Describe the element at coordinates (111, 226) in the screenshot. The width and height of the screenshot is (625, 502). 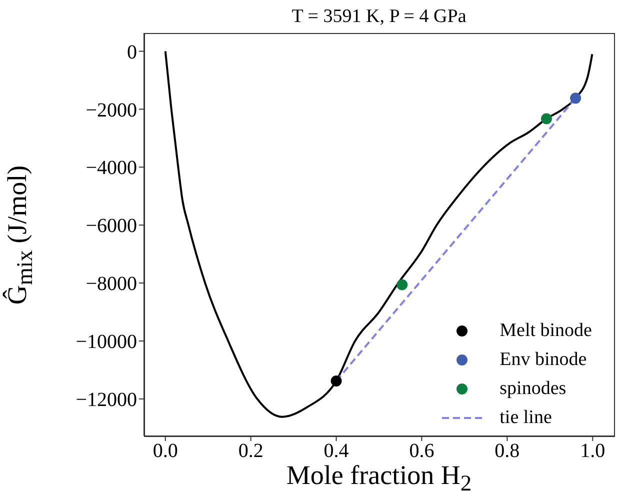
I see `y-tick-label: −6000` at that location.